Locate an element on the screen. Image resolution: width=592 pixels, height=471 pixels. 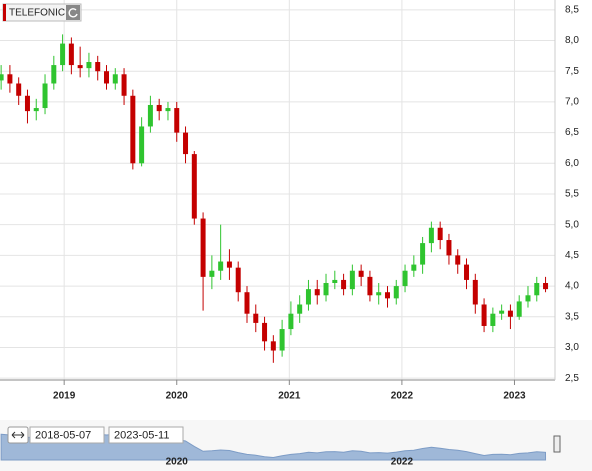
date-to-input is located at coordinates (146, 435).